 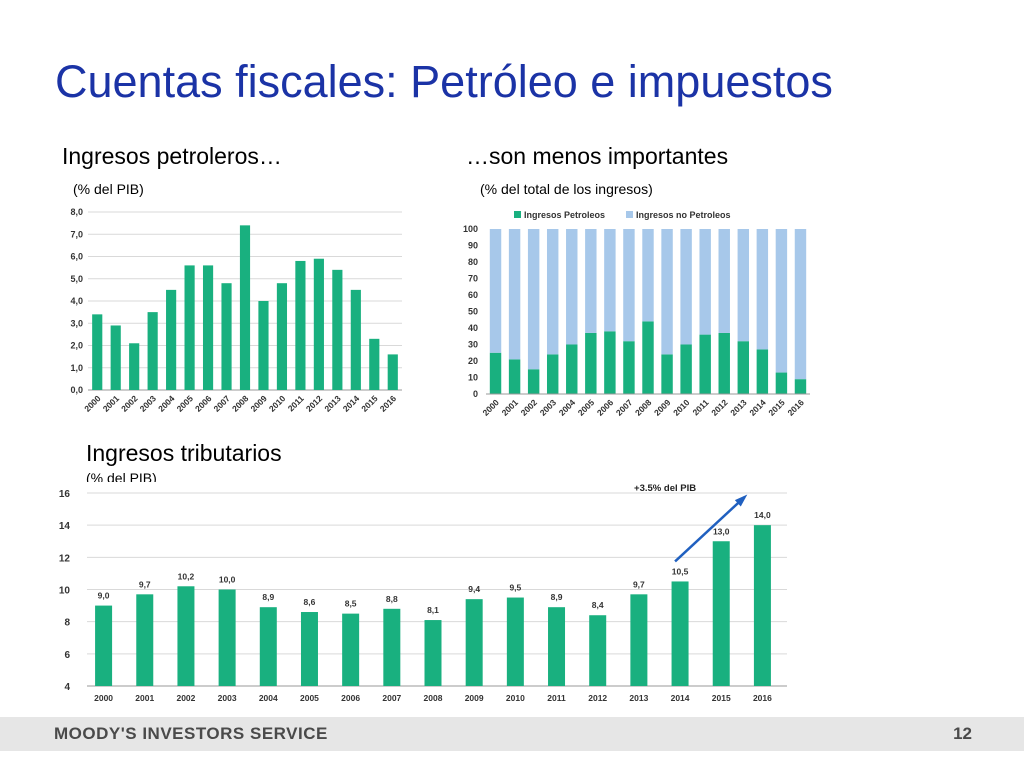 I want to click on y-tick-label: 5,0, so click(x=76, y=279).